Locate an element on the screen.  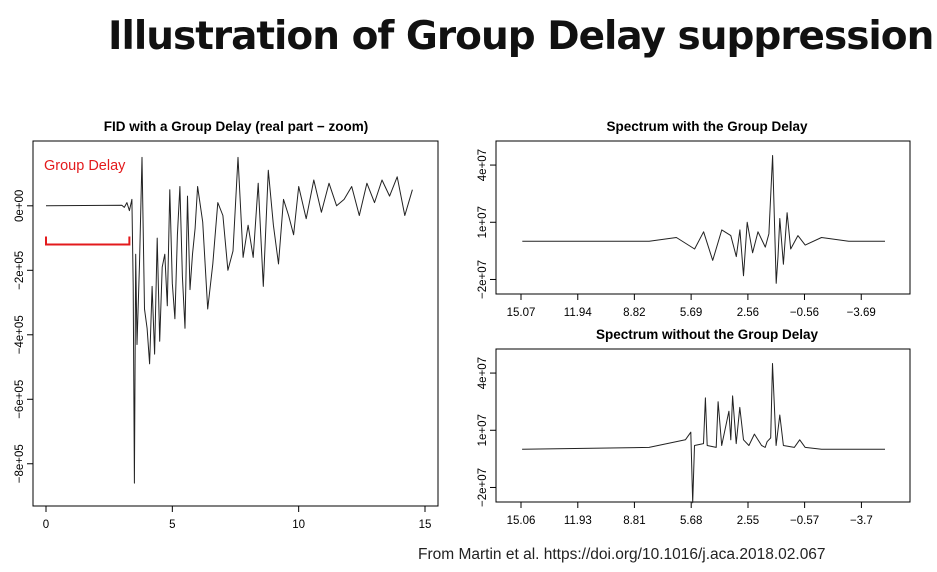
y-tick-label: −2e+05 is located at coordinates (20, 270).